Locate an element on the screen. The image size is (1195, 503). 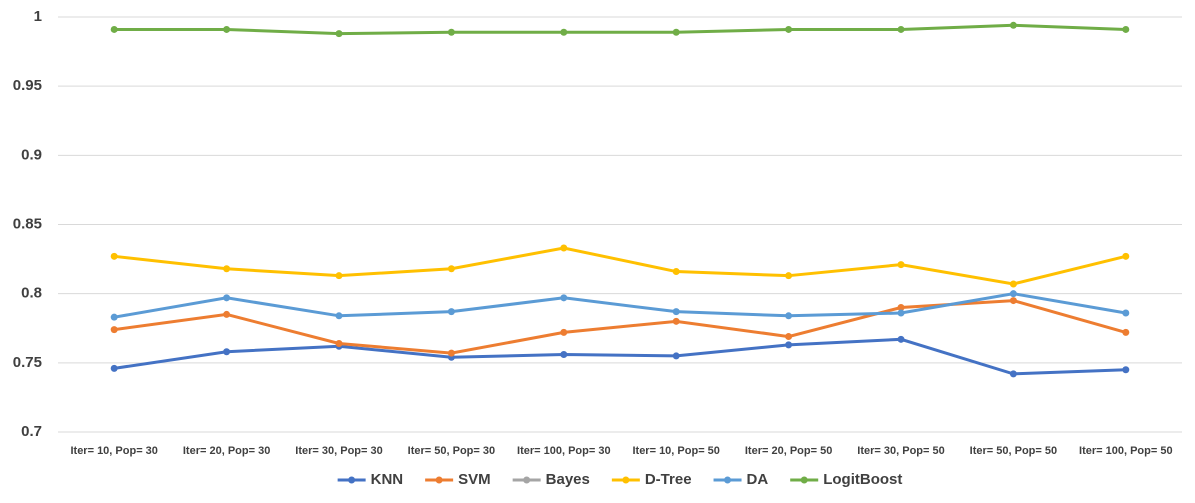
x-tick-label: Iter= 10, Pop= 50 is located at coordinates (675, 451).